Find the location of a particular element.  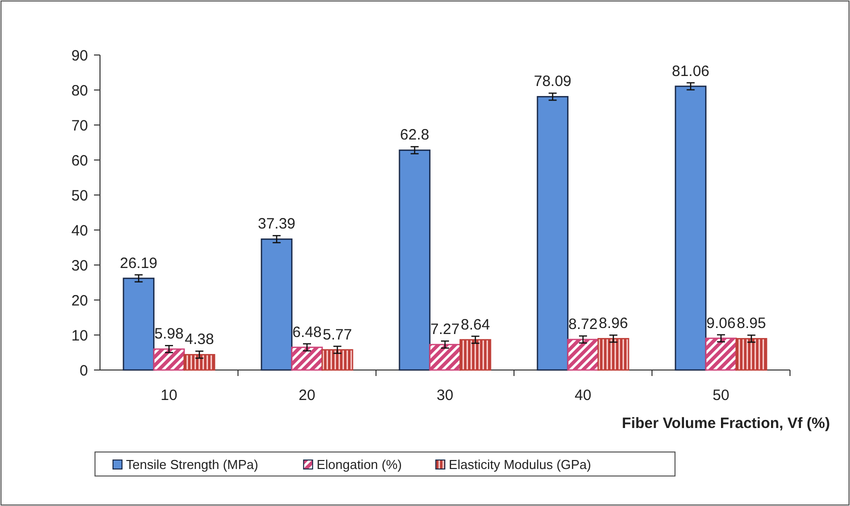

data-label: 8.72 is located at coordinates (583, 324).